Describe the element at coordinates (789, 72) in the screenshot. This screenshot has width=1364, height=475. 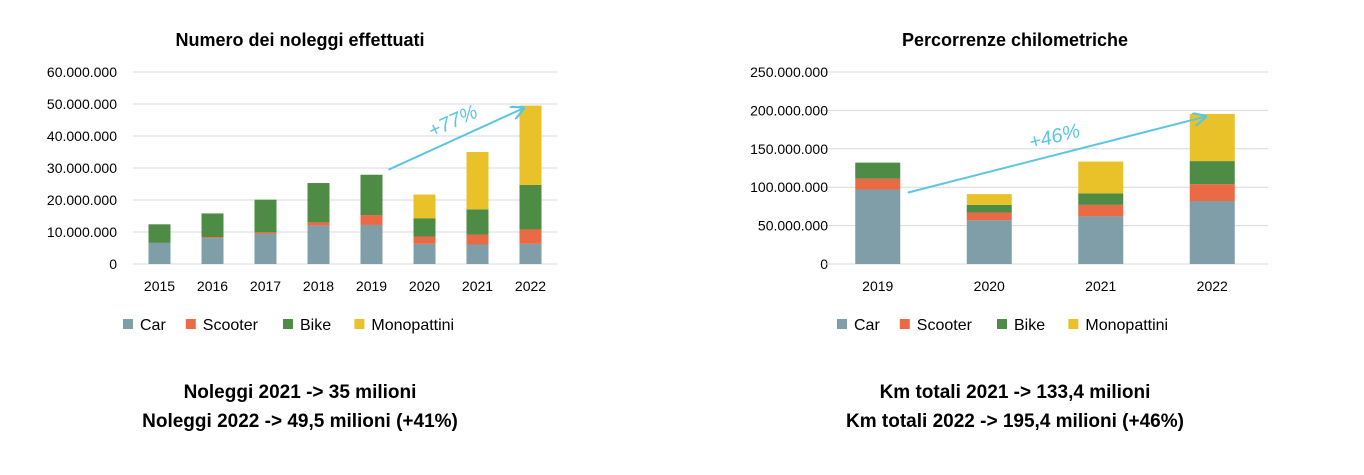
I see `y-tick-label: 250.000.000` at that location.